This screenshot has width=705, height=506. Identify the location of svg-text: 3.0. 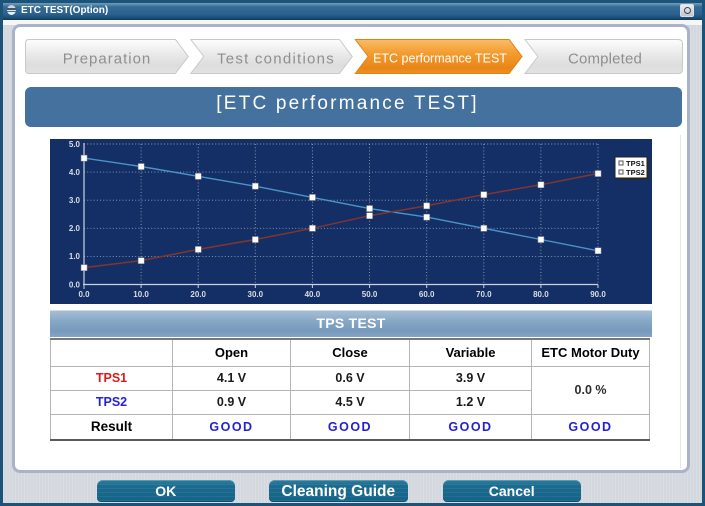
(75, 200).